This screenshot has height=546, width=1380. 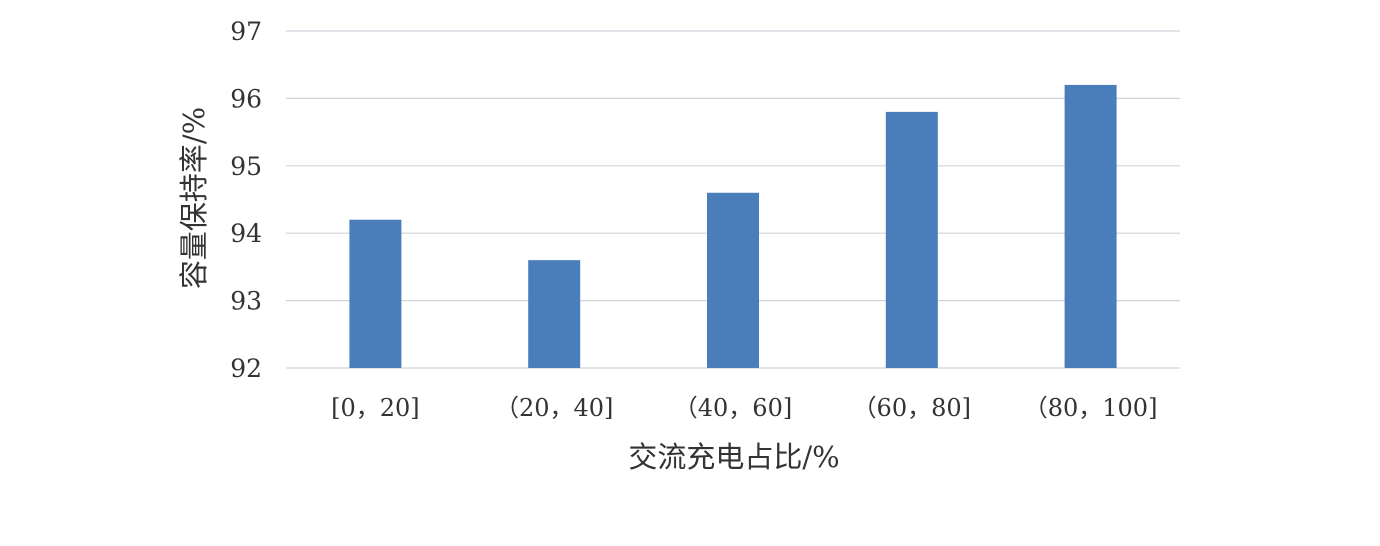 I want to click on y-tick-label: 94, so click(x=246, y=233).